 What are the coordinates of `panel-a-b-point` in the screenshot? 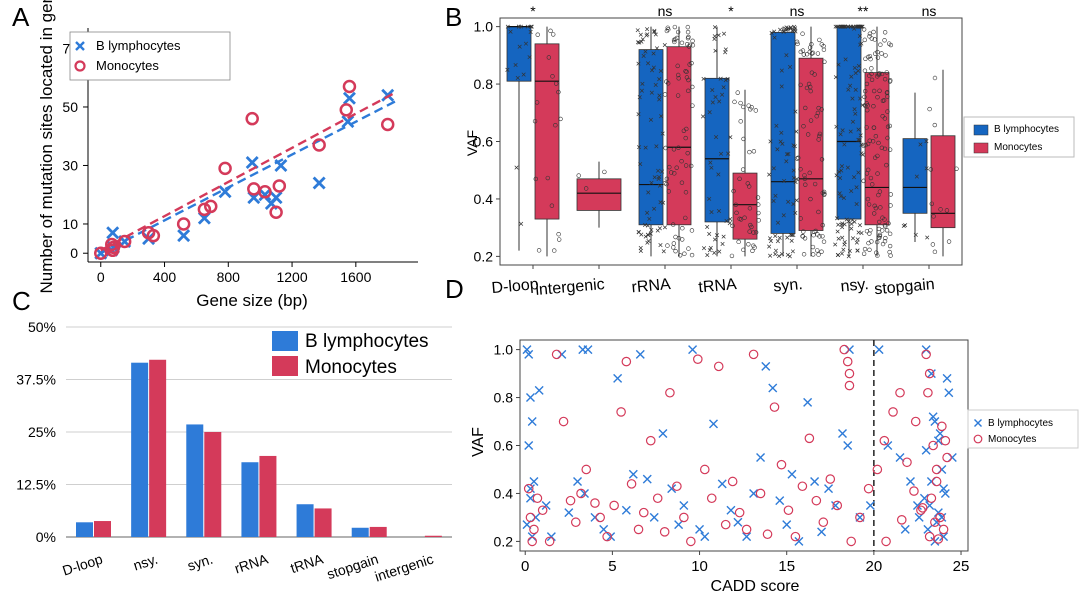 It's located at (265, 195).